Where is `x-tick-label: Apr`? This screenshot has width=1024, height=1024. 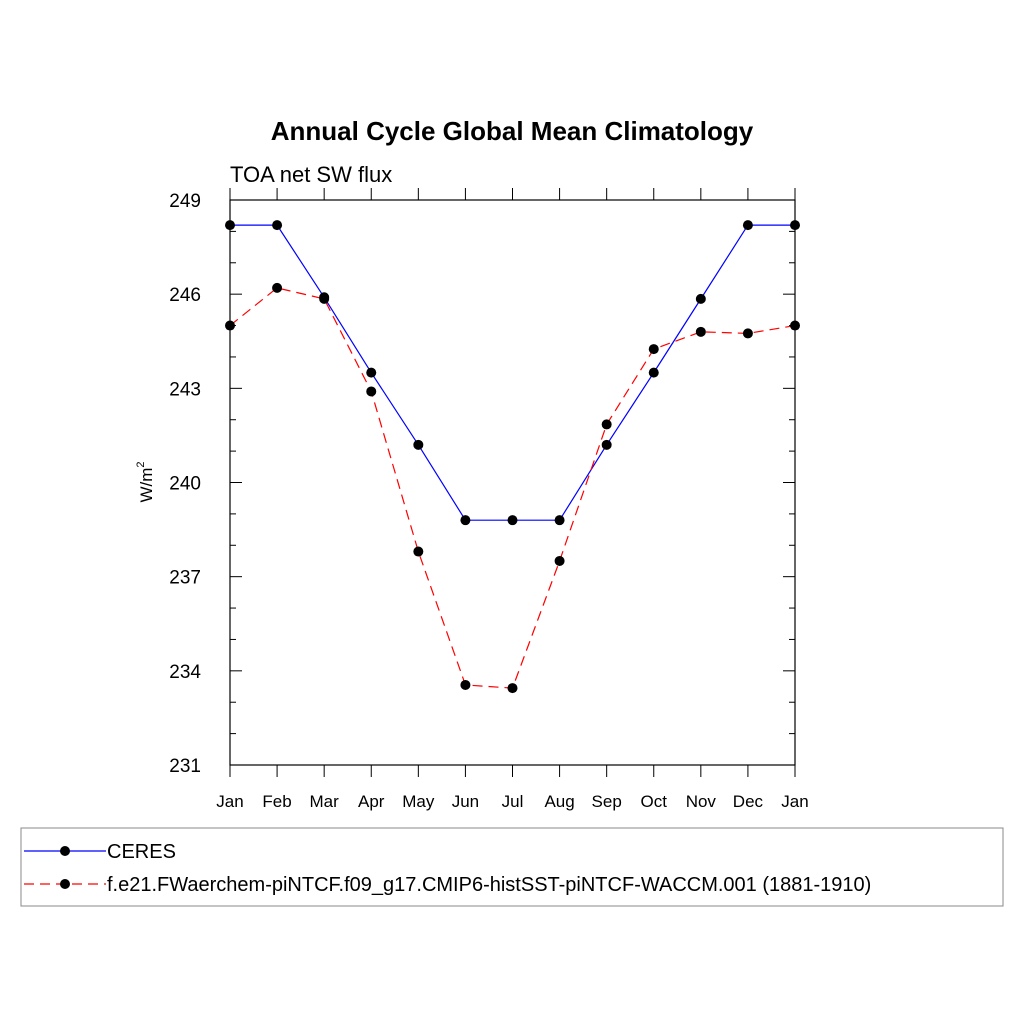
x-tick-label: Apr is located at coordinates (371, 801).